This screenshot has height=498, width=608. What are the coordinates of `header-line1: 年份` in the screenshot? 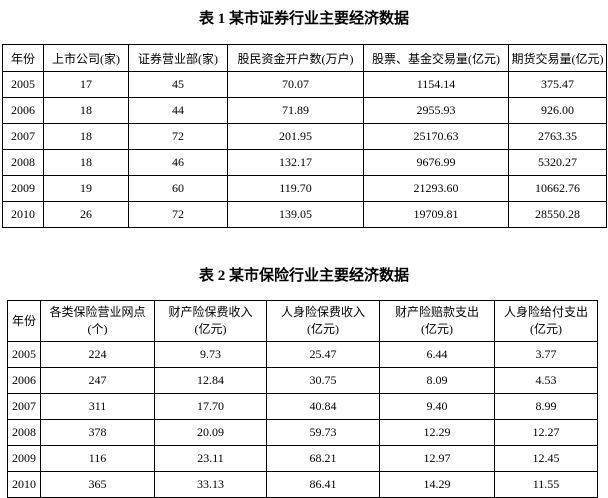 It's located at (23, 320).